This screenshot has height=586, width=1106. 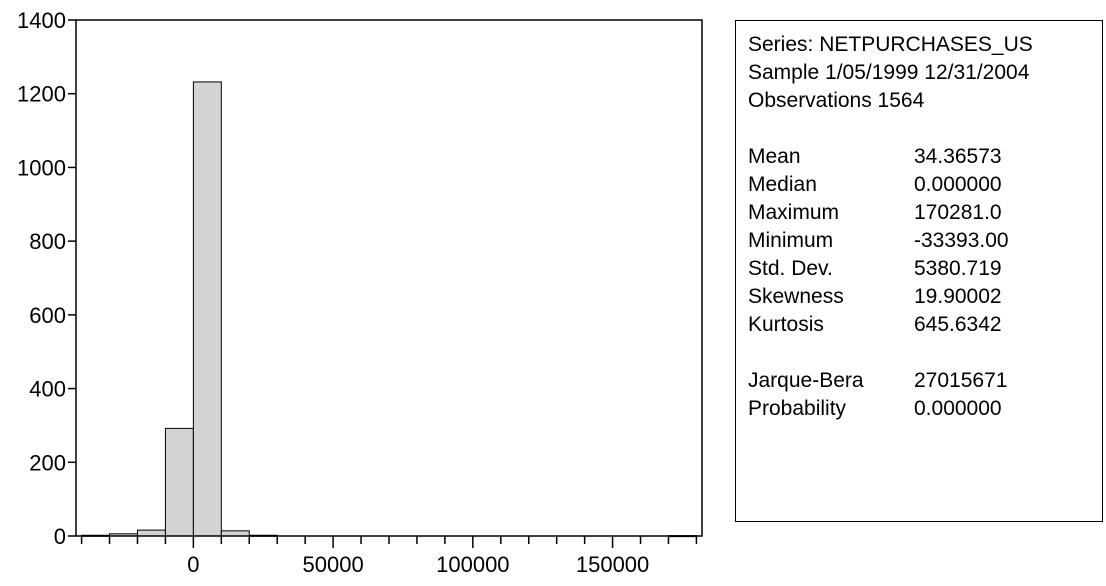 What do you see at coordinates (774, 156) in the screenshot?
I see `stat-label: Mean` at bounding box center [774, 156].